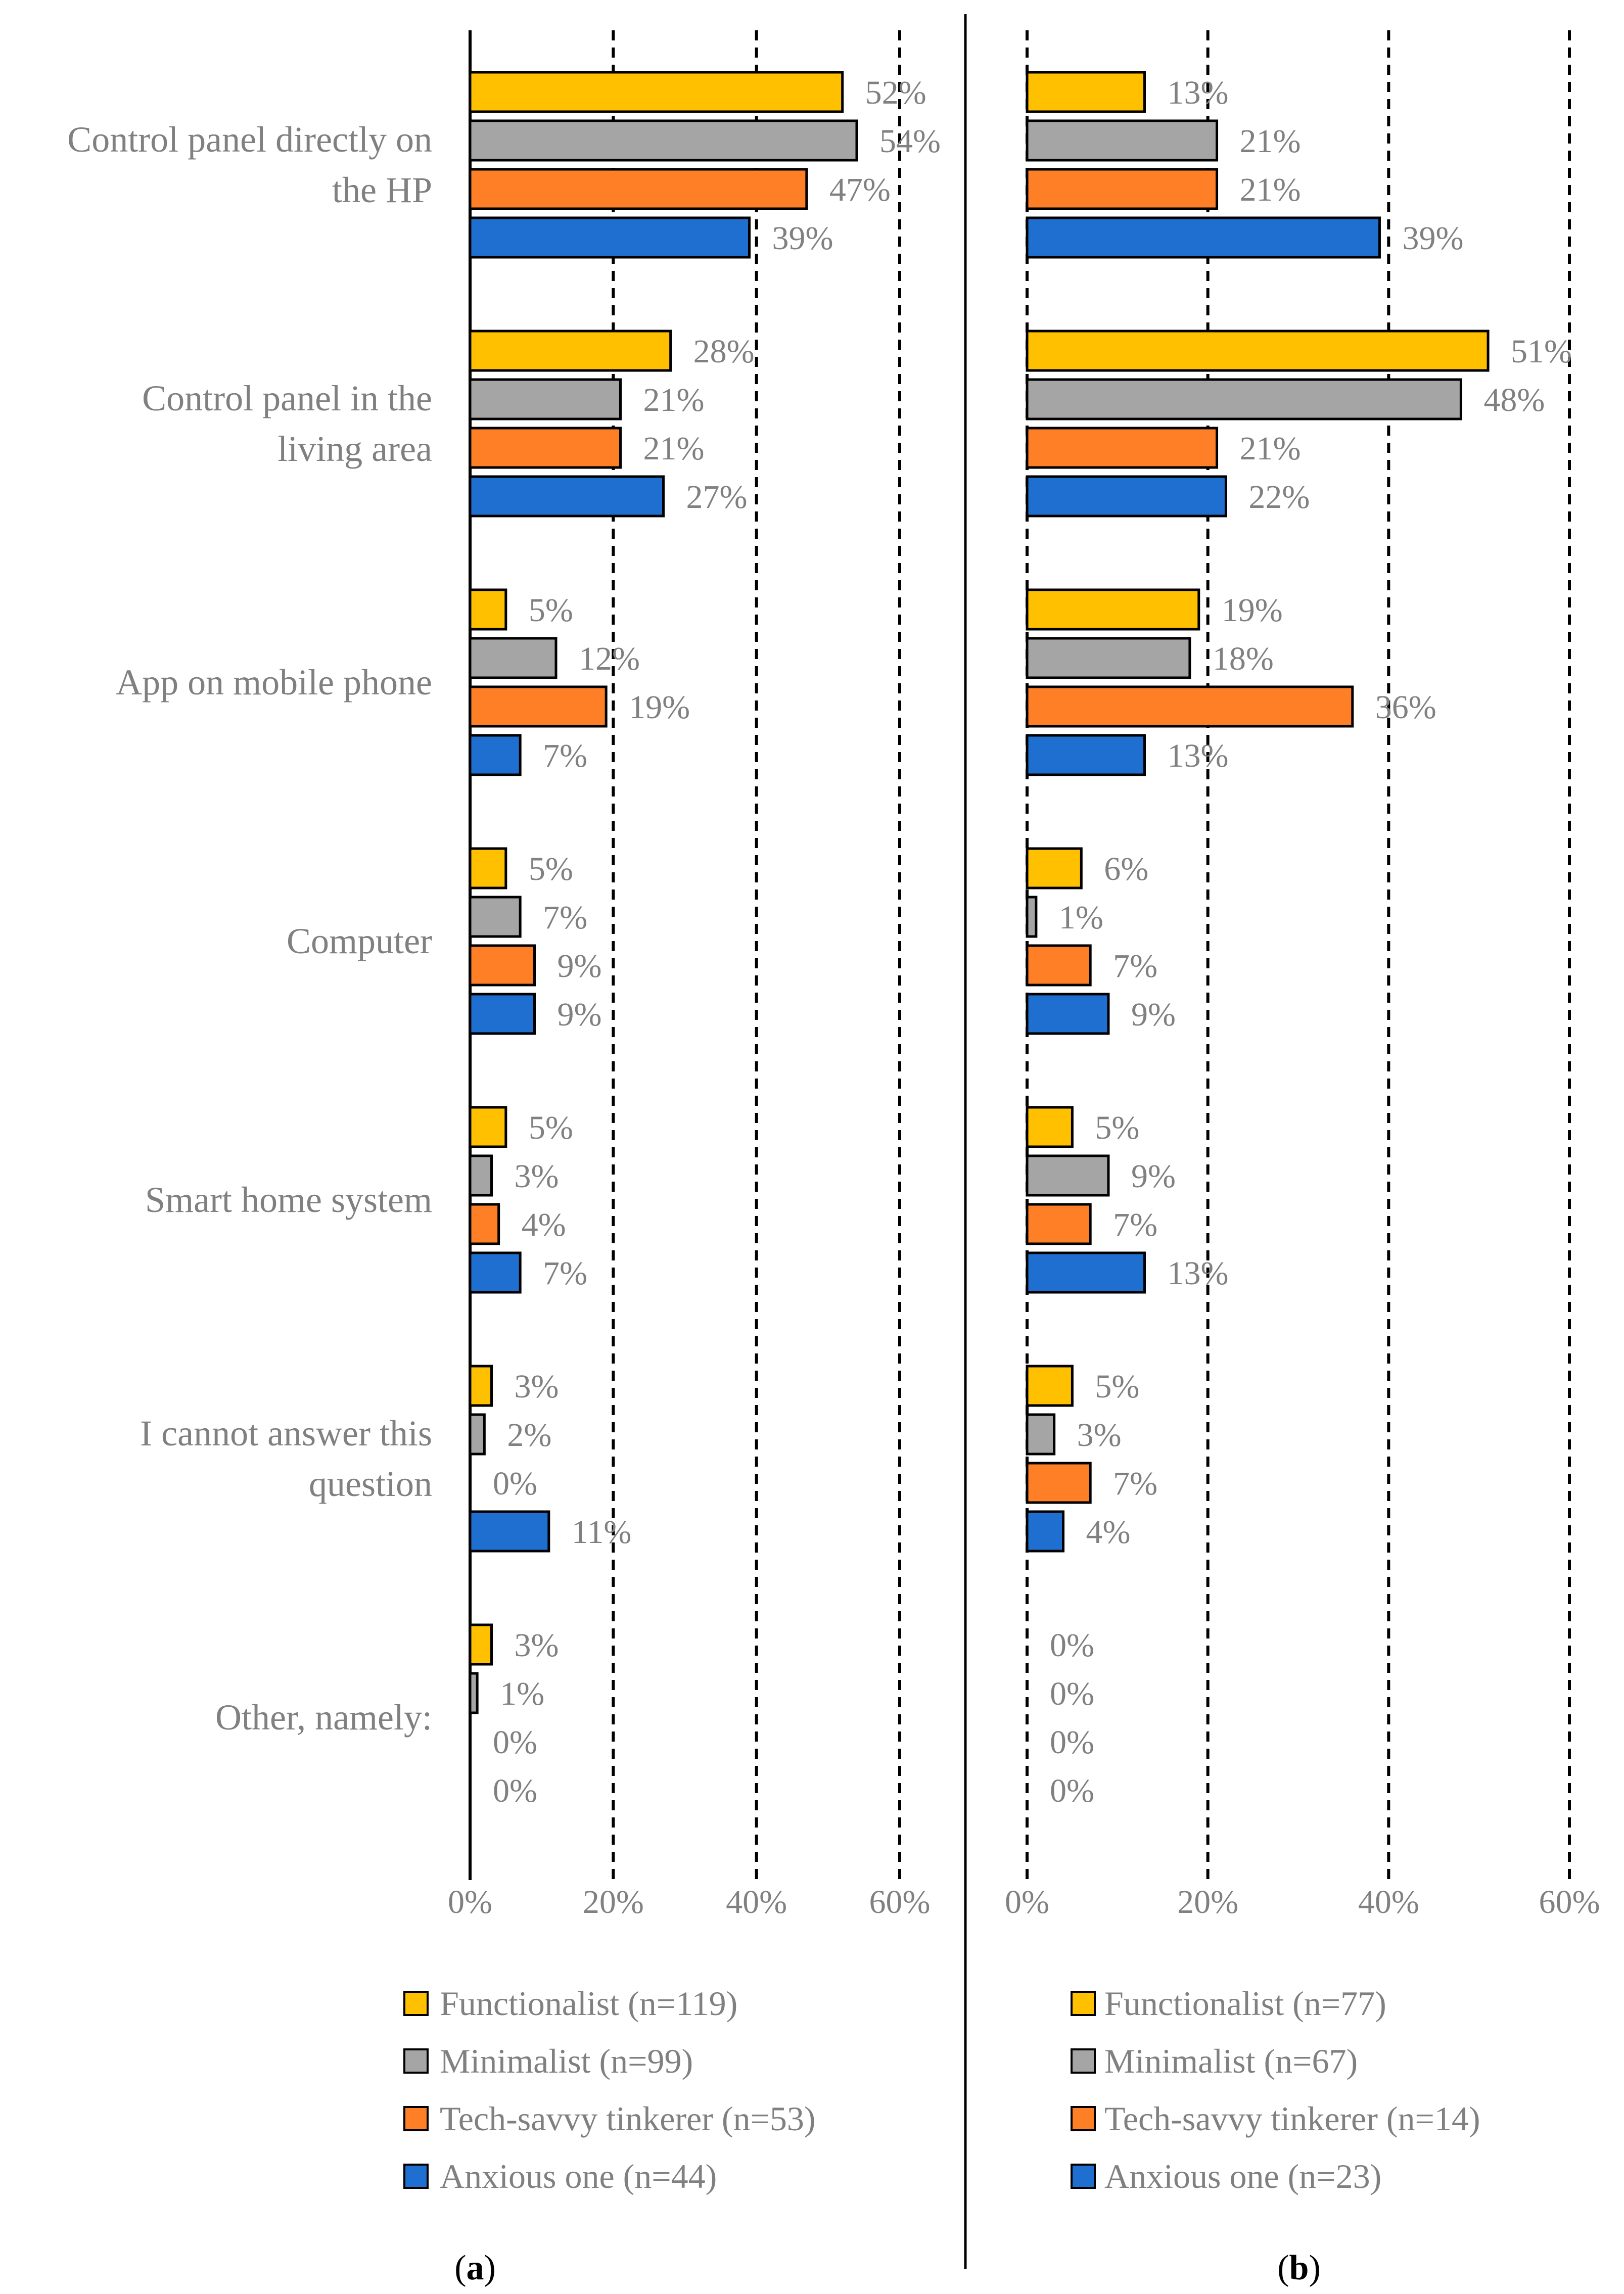 This screenshot has height=2294, width=1624. Describe the element at coordinates (488, 609) in the screenshot. I see `bar-functionalist-app-on-mobile-phone` at that location.